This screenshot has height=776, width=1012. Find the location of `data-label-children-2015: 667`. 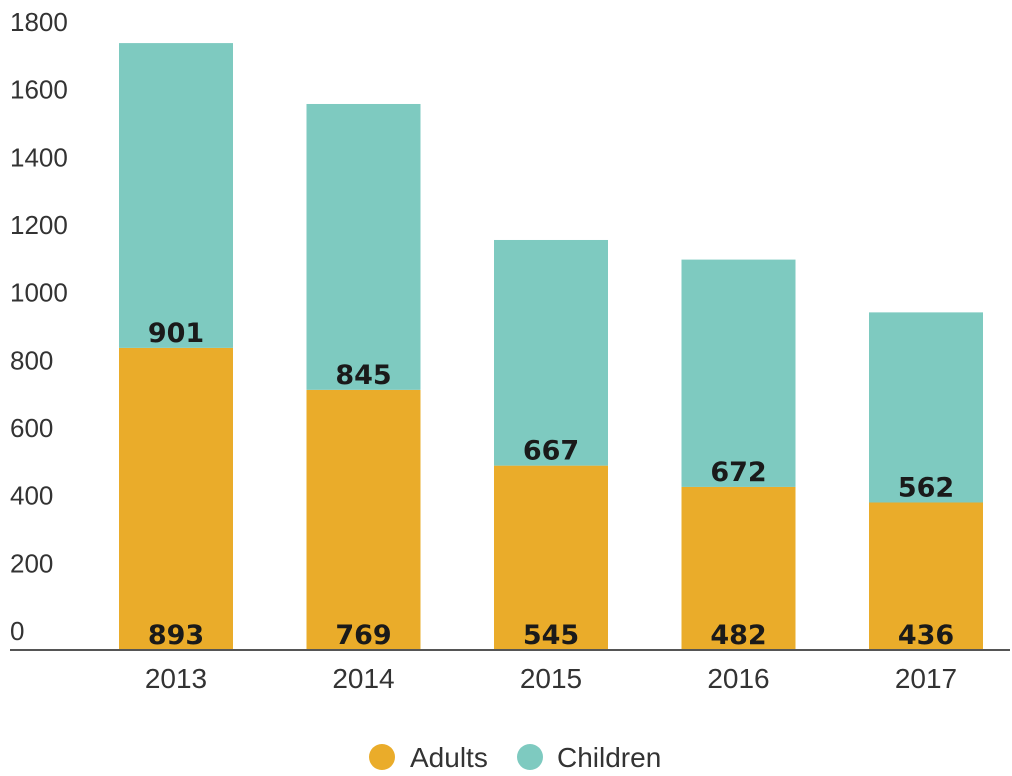

data-label-children-2015: 667 is located at coordinates (551, 451).